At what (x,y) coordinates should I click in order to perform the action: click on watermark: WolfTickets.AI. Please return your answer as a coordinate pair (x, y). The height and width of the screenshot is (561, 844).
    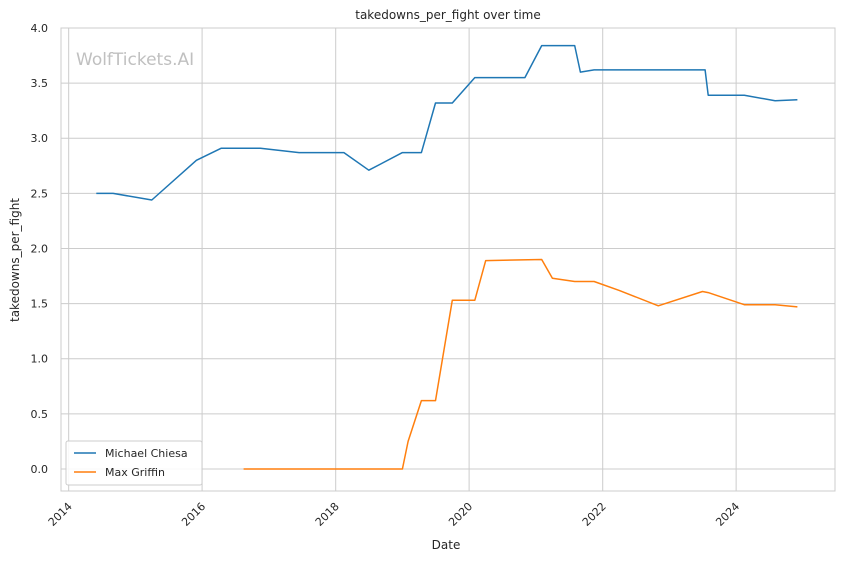
    Looking at the image, I should click on (135, 60).